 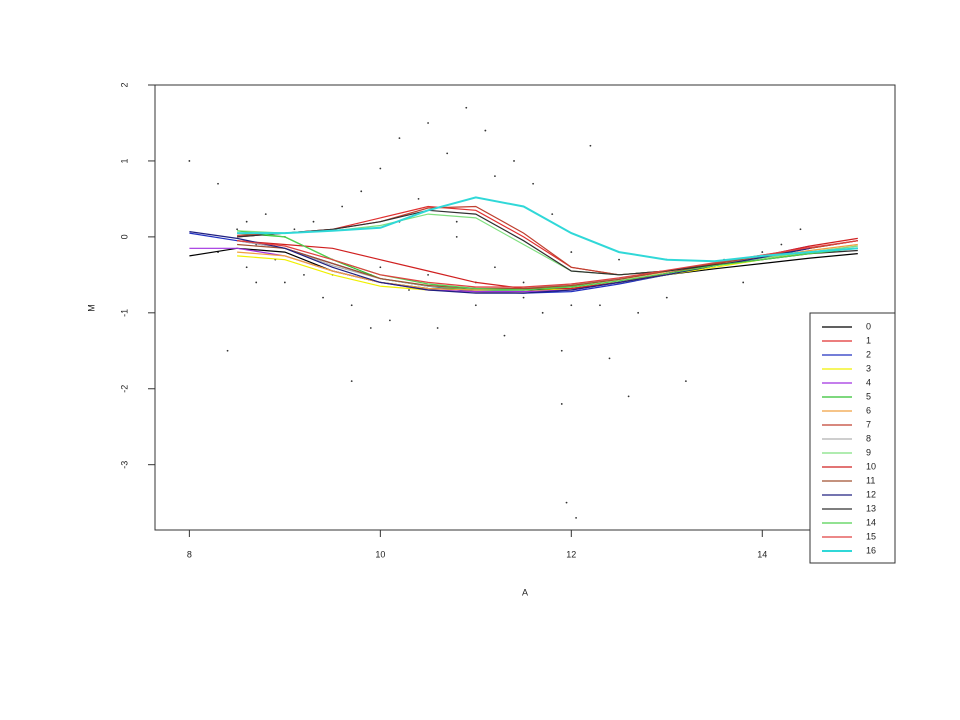 What do you see at coordinates (871, 536) in the screenshot?
I see `legend-label: 15` at bounding box center [871, 536].